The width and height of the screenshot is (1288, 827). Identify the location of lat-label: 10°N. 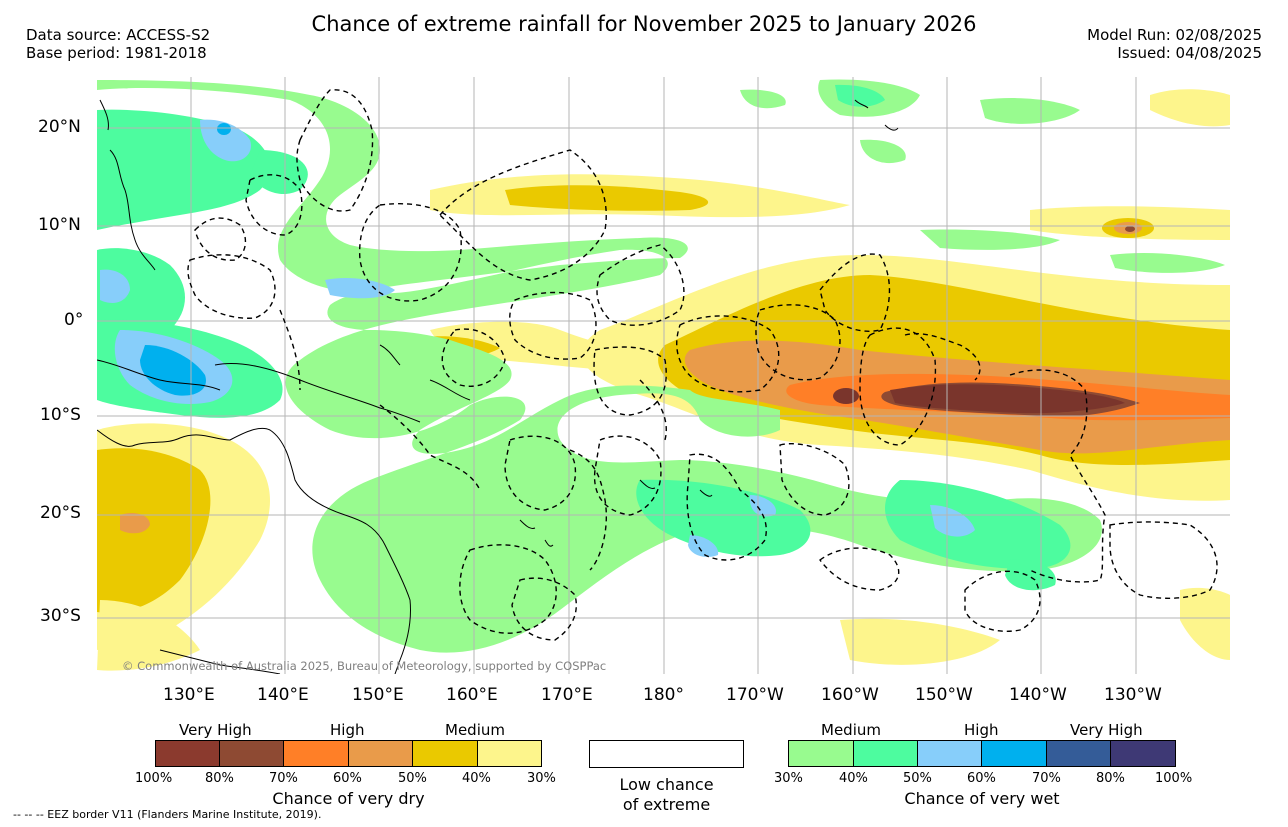
(59, 225).